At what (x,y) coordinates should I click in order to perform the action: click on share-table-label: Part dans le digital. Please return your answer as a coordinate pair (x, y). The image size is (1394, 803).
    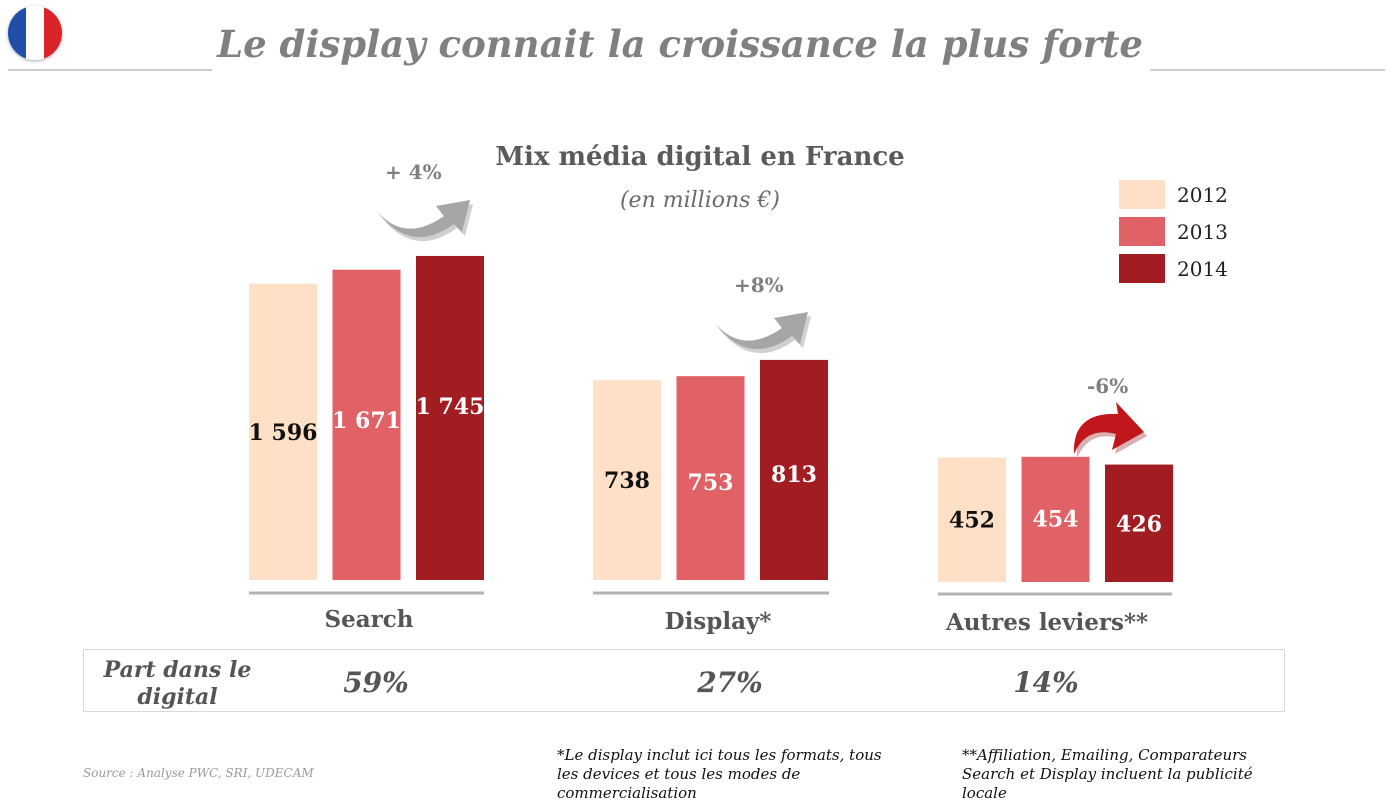
    Looking at the image, I should click on (177, 683).